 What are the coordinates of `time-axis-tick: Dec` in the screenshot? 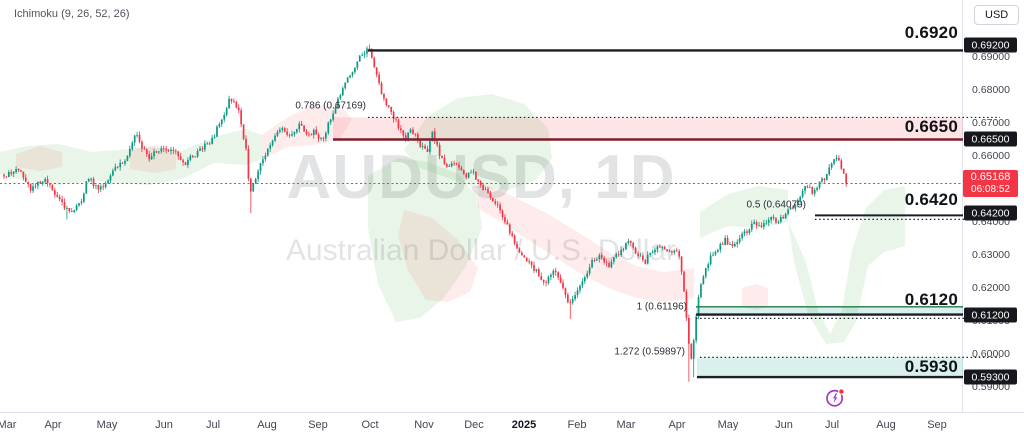 It's located at (474, 425).